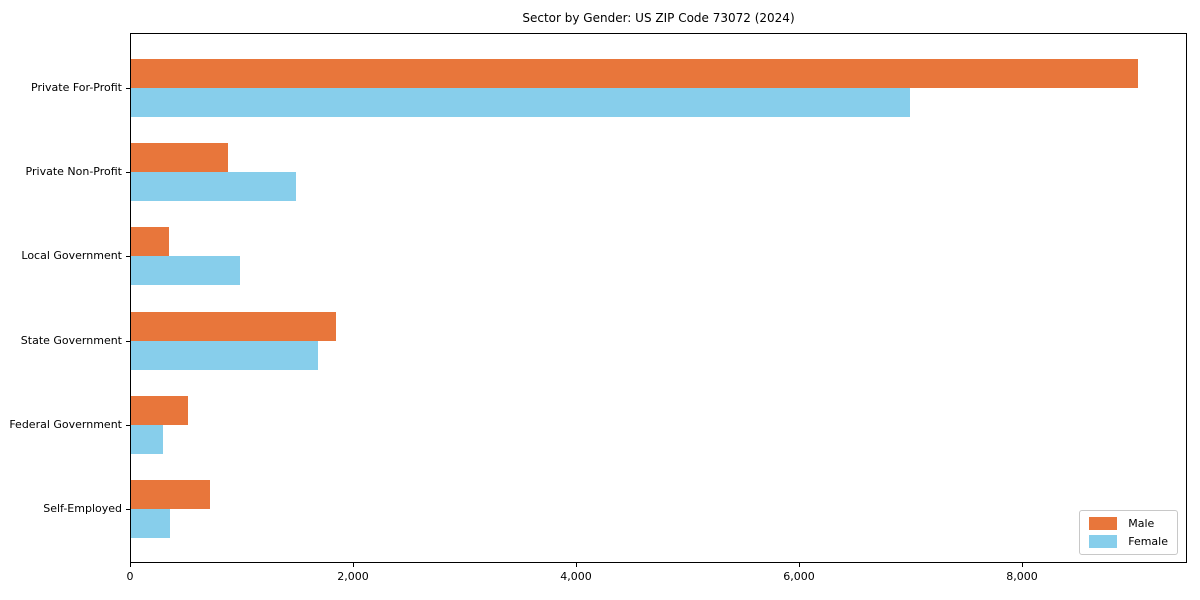 The width and height of the screenshot is (1200, 600). What do you see at coordinates (150, 523) in the screenshot?
I see `bar-female-self-employed` at bounding box center [150, 523].